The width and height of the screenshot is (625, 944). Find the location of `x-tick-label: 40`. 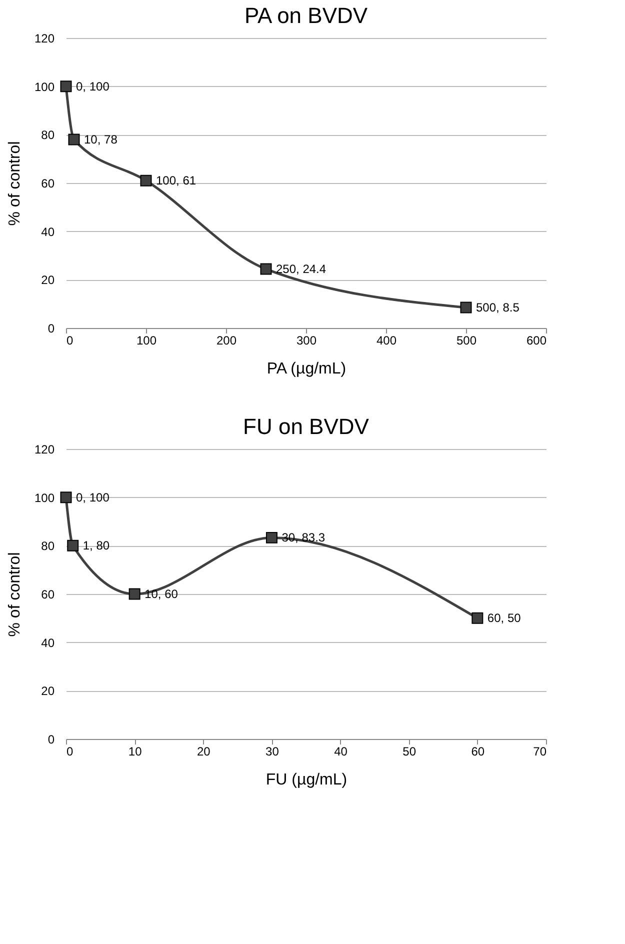

x-tick-label: 40 is located at coordinates (341, 751).